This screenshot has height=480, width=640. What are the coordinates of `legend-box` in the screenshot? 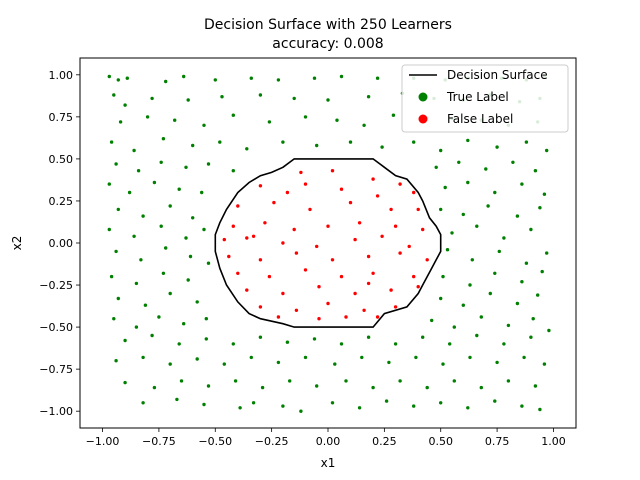 It's located at (485, 98).